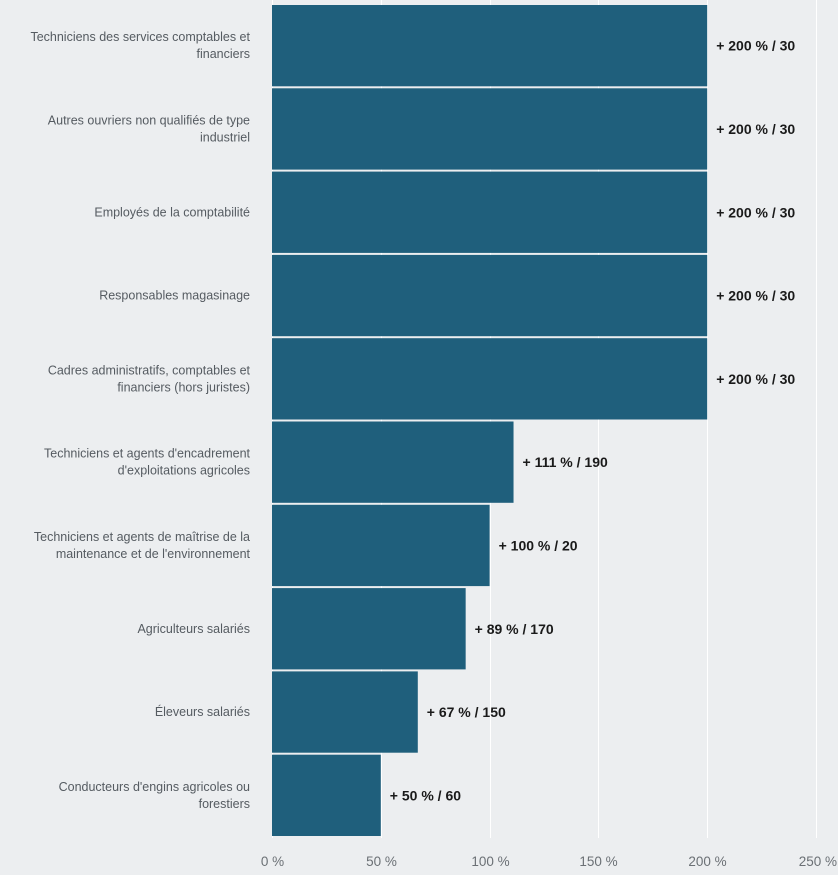  What do you see at coordinates (202, 711) in the screenshot?
I see `category-label: Éleveurs salariés` at bounding box center [202, 711].